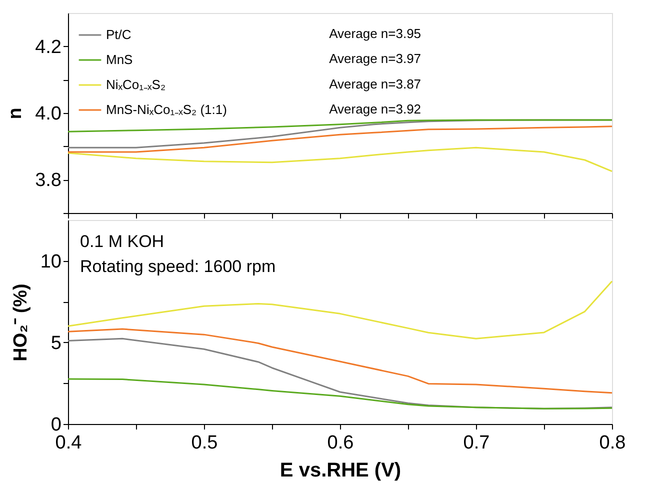  I want to click on annotation: Average n=3.97, so click(375, 58).